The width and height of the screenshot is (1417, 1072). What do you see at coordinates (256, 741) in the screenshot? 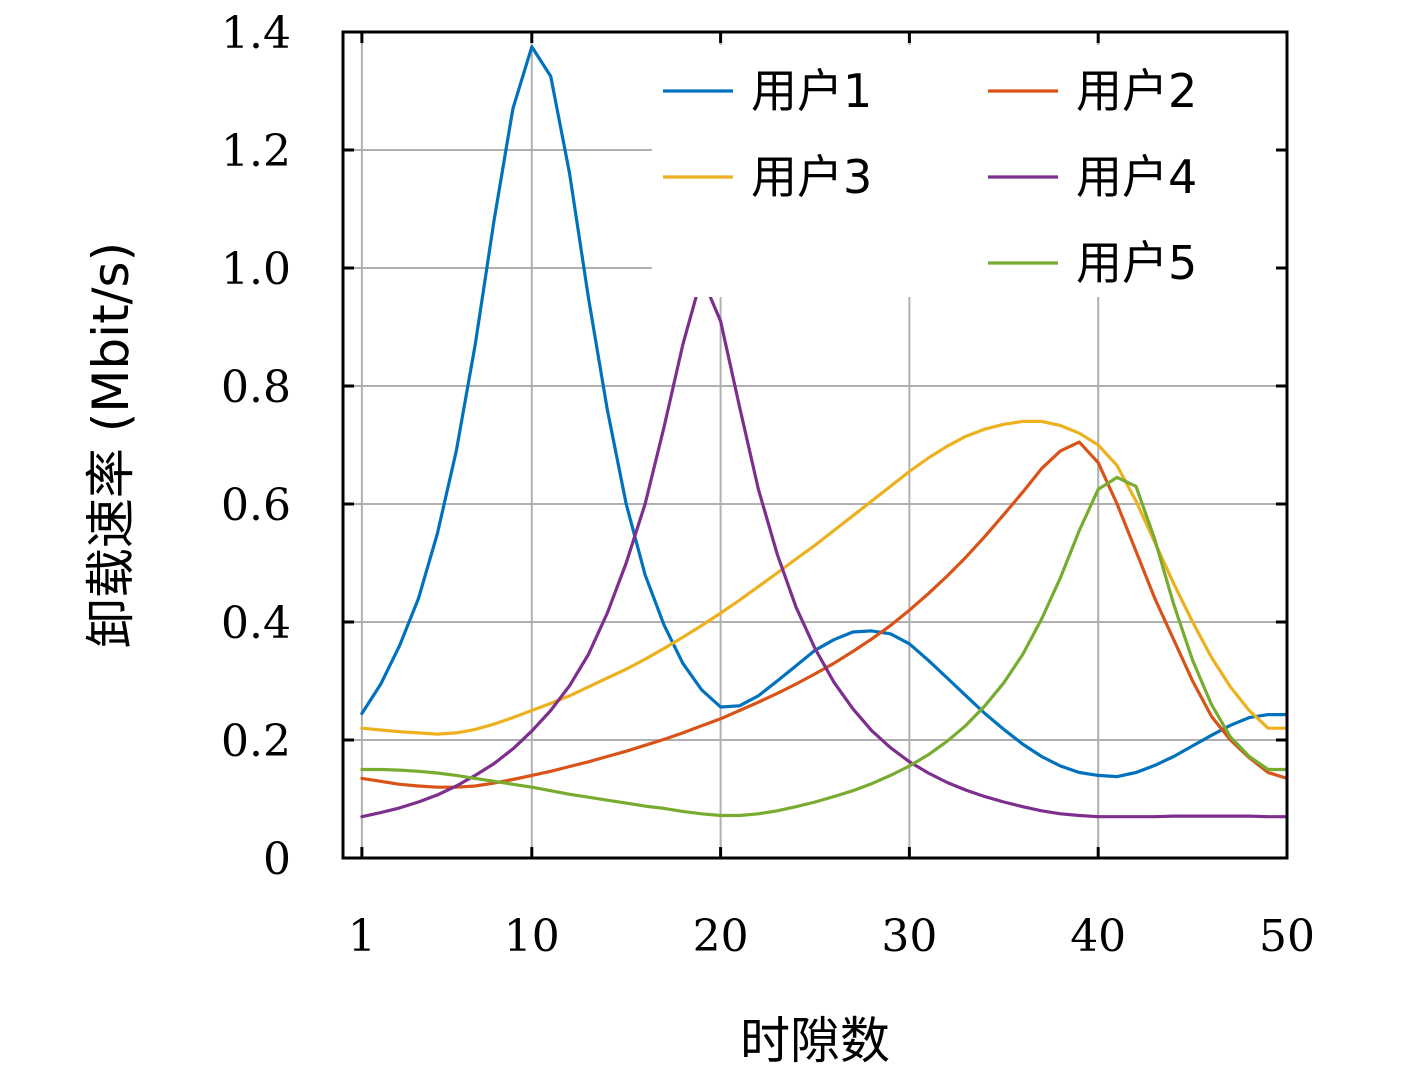
I see `y-tick-label: 0.2` at bounding box center [256, 741].